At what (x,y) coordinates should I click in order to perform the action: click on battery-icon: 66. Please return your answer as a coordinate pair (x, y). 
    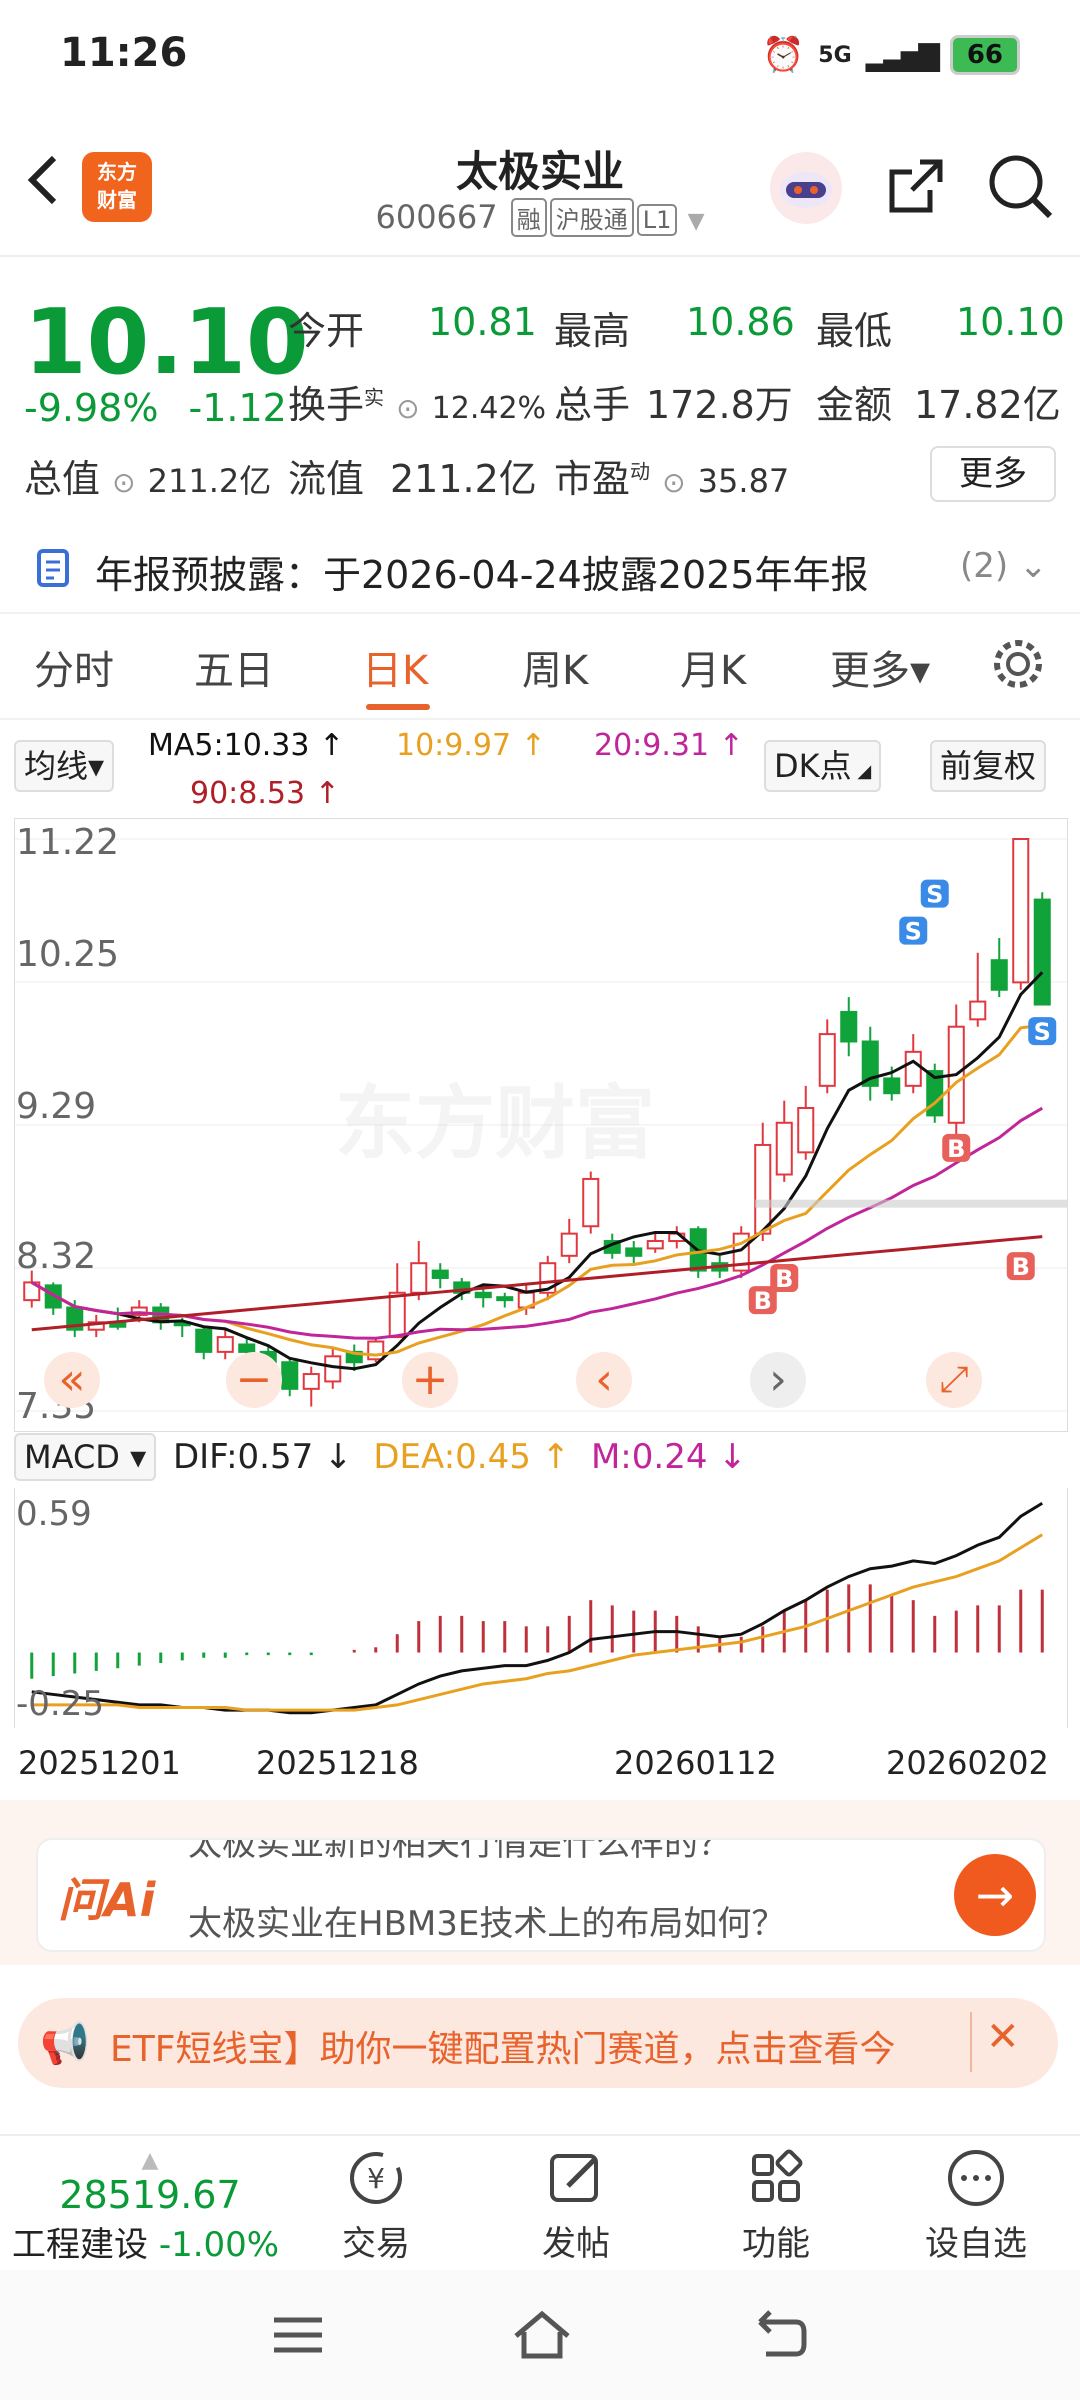
    Looking at the image, I should click on (984, 55).